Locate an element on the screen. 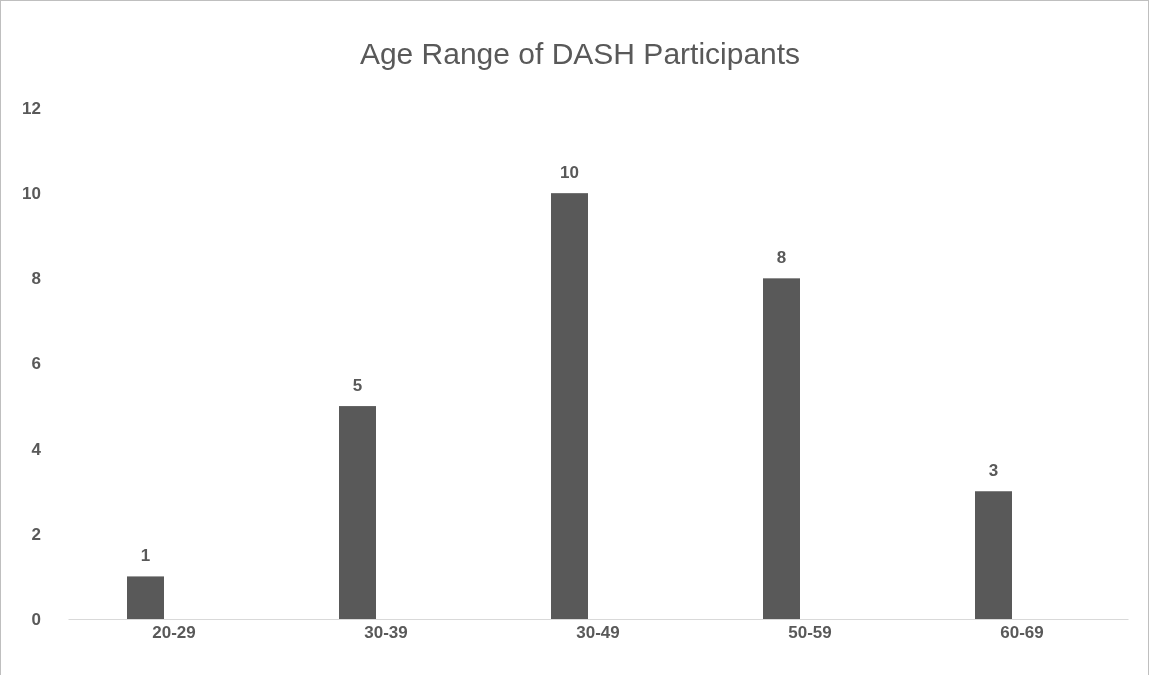  x-tick-label: 20-29 is located at coordinates (174, 632).